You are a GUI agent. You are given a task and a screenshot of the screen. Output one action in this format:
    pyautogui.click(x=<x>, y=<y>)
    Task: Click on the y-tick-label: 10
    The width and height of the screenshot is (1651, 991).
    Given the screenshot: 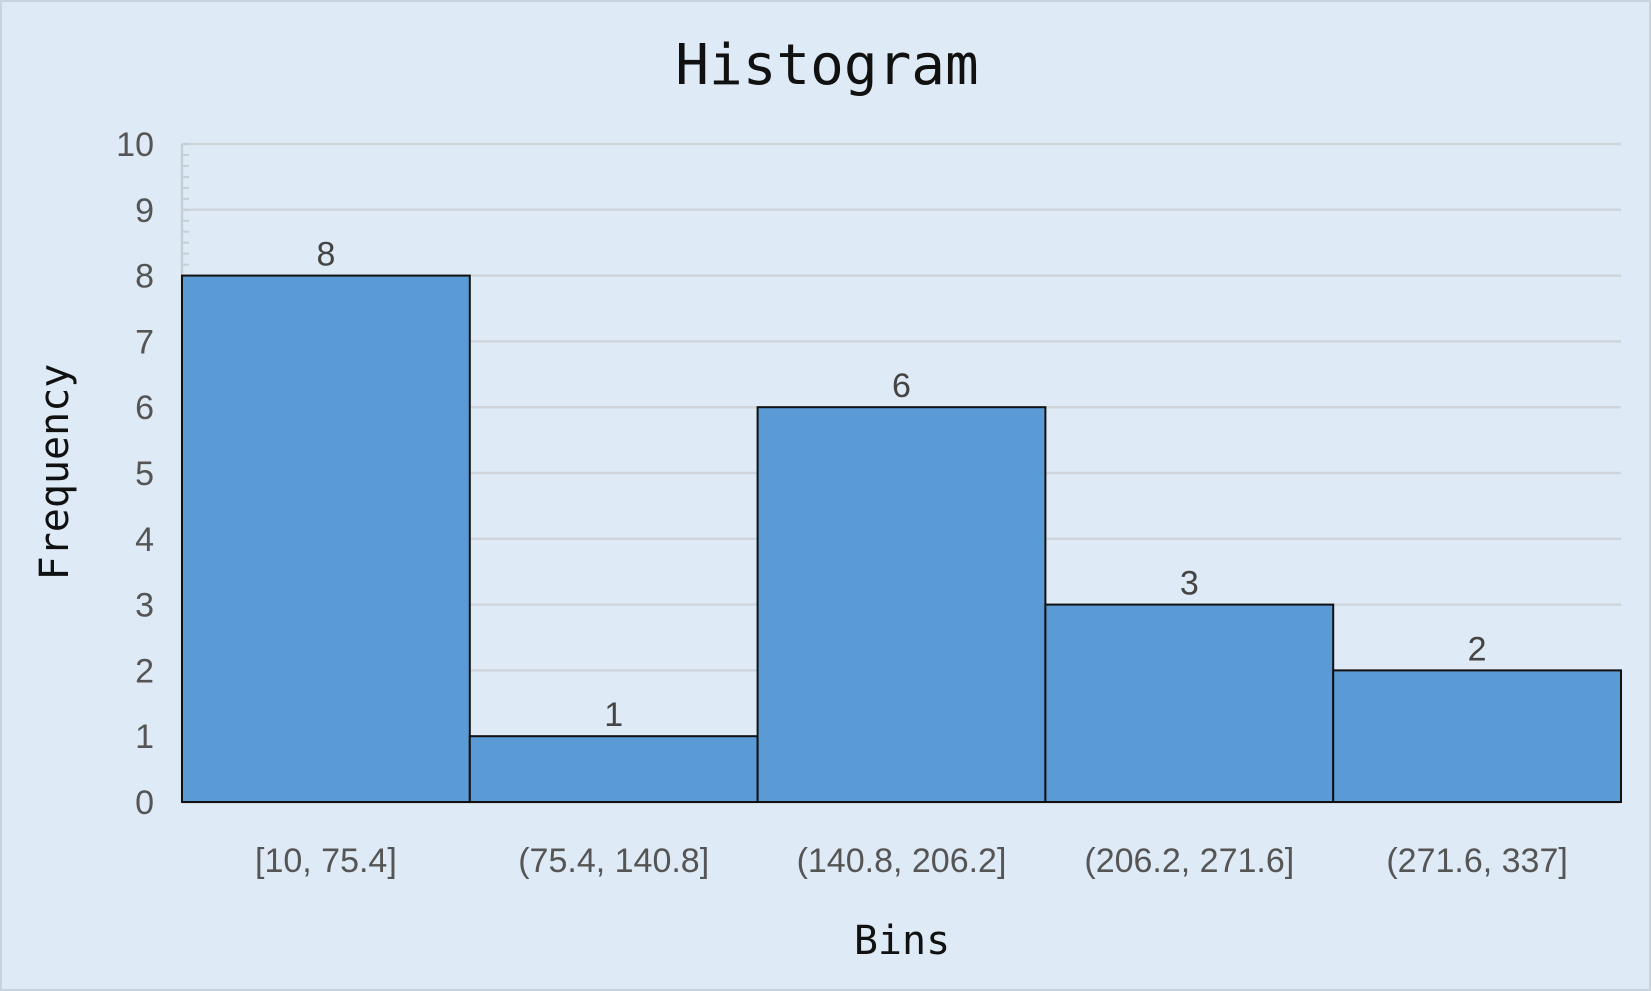 What is the action you would take?
    pyautogui.click(x=135, y=145)
    